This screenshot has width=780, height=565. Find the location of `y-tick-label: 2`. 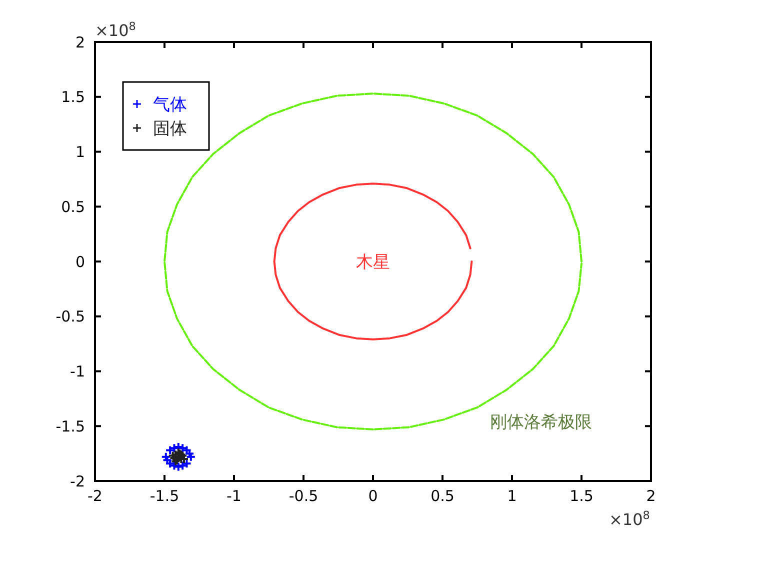

y-tick-label: 2 is located at coordinates (80, 42).